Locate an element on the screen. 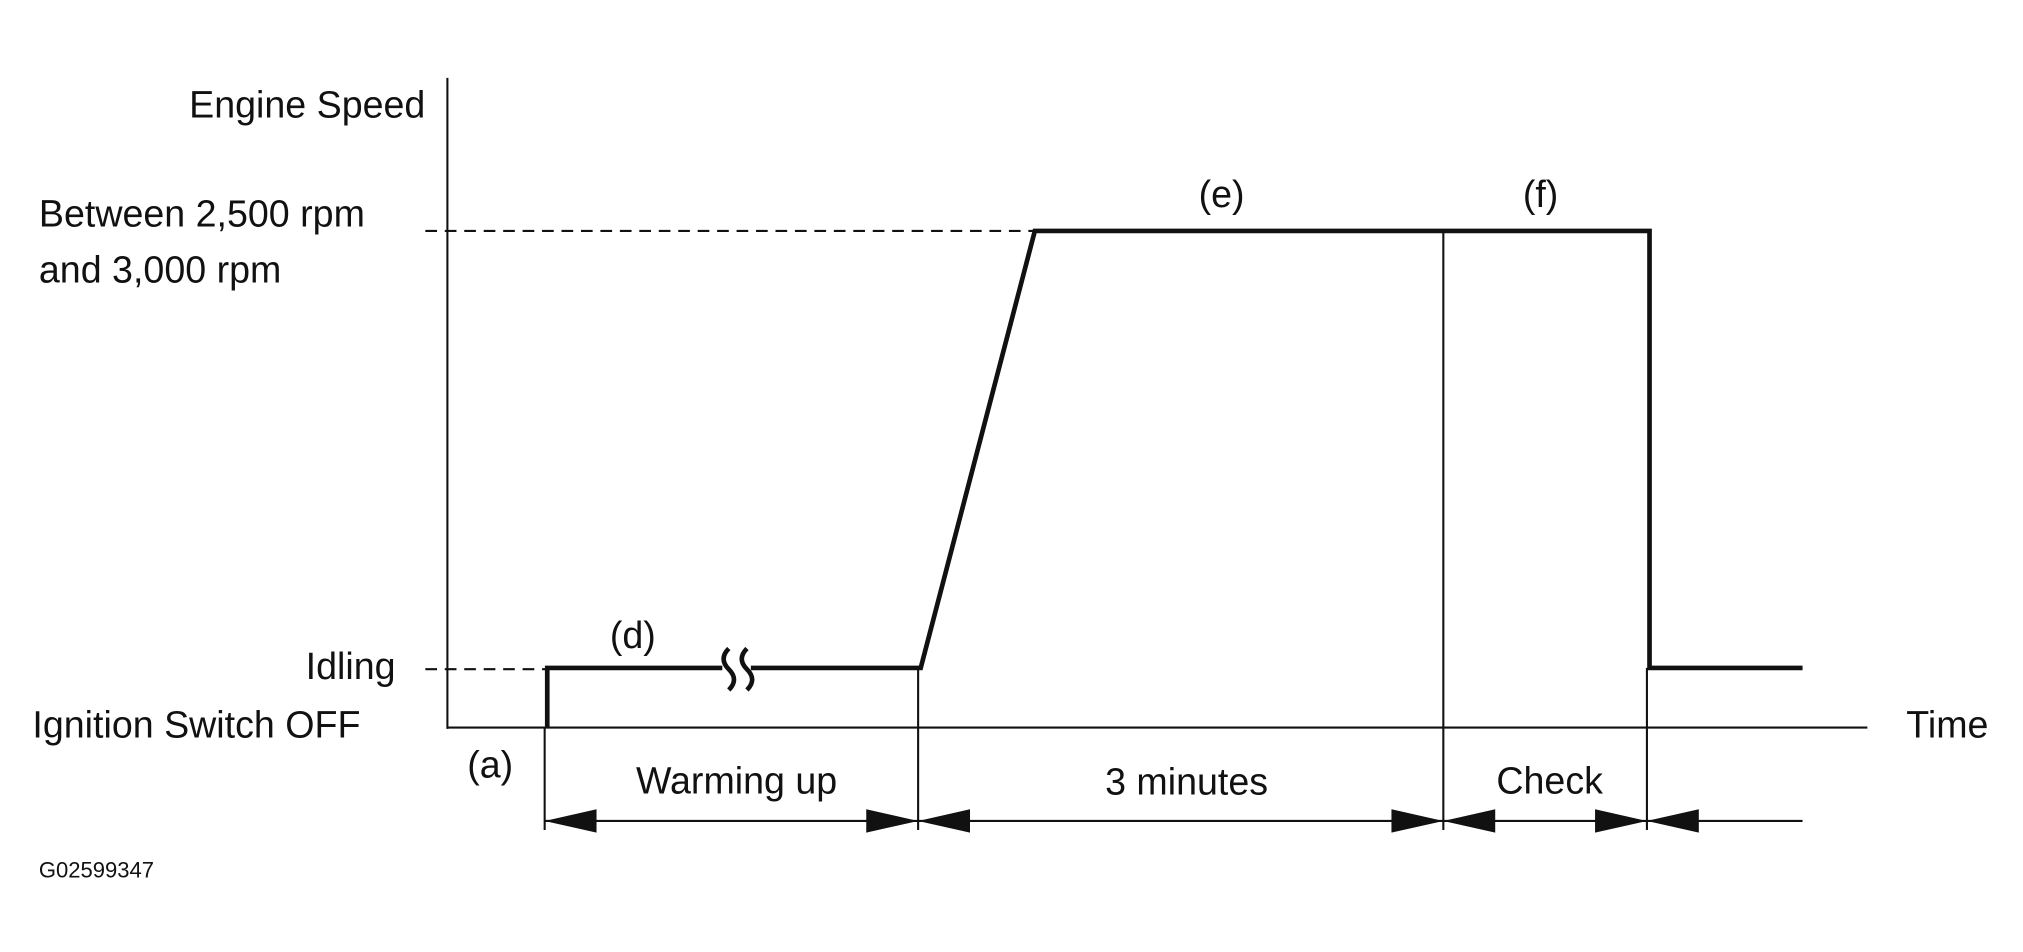 This screenshot has width=2023, height=952. level-label: Idling is located at coordinates (351, 666).